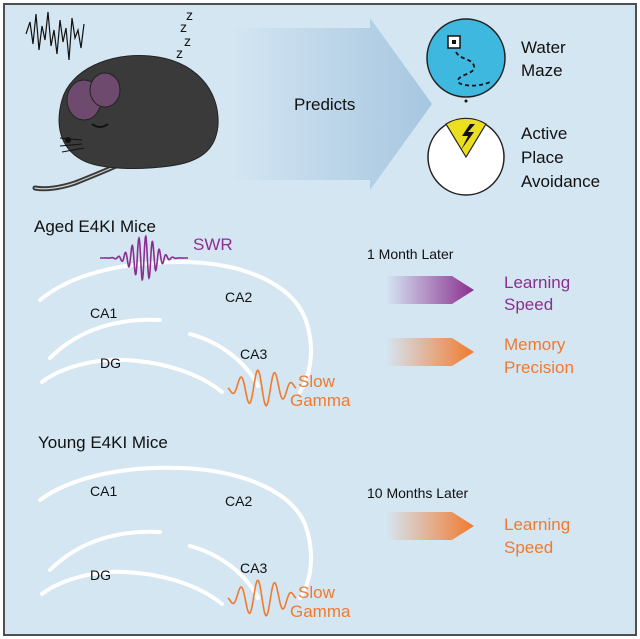  What do you see at coordinates (262, 388) in the screenshot?
I see `aged-slow-gamma-wave` at bounding box center [262, 388].